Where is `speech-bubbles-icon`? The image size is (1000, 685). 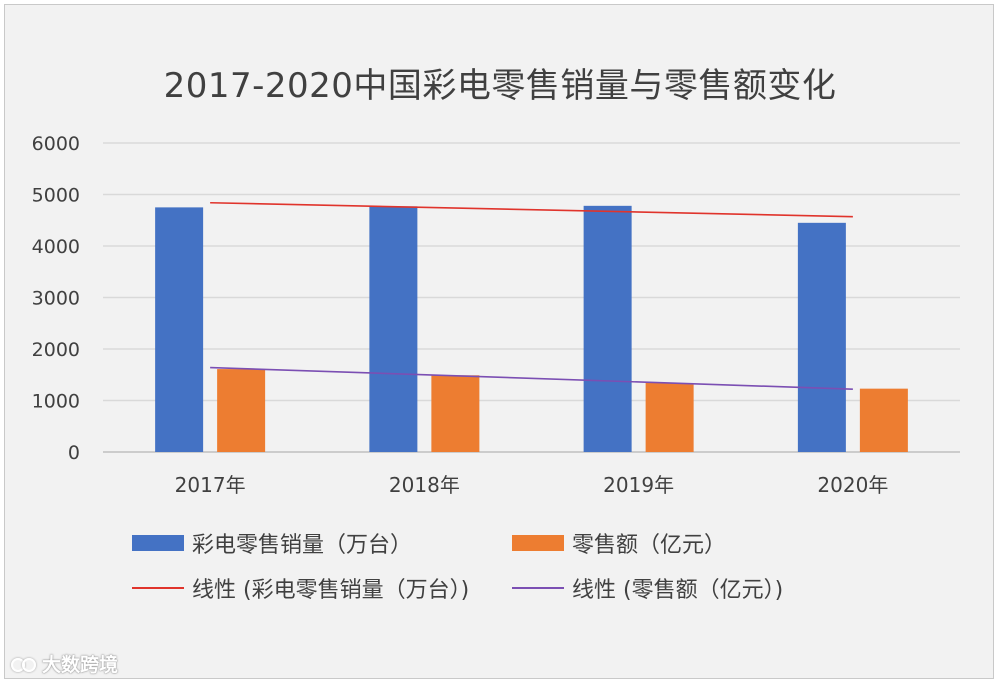
speech-bubbles-icon is located at coordinates (23, 664).